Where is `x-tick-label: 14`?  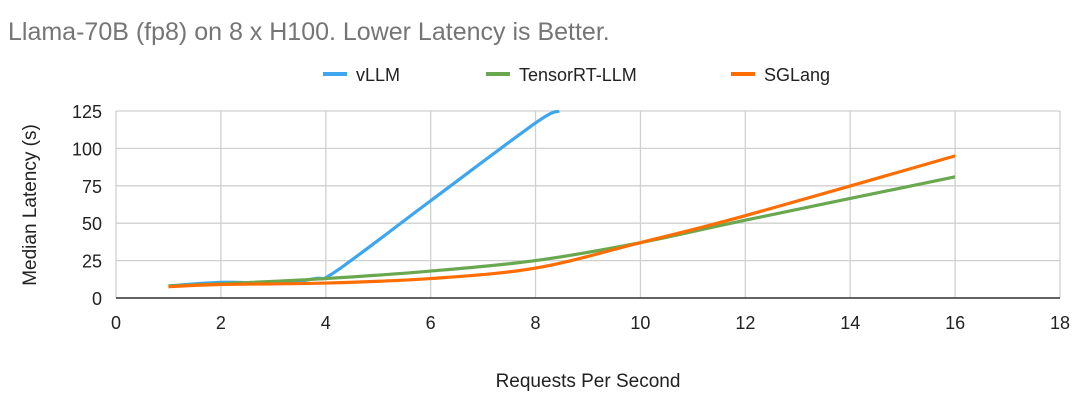
x-tick-label: 14 is located at coordinates (850, 323).